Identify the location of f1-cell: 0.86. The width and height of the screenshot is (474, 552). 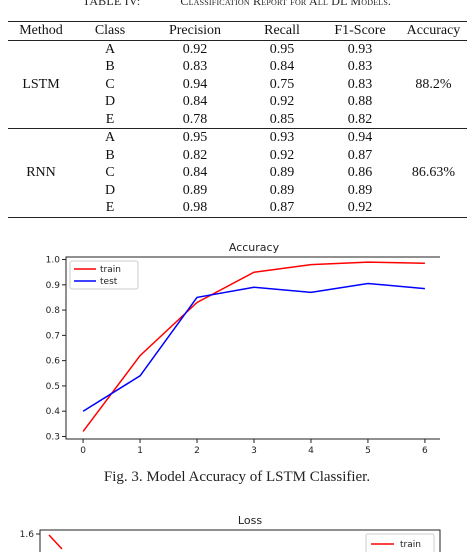
(360, 173).